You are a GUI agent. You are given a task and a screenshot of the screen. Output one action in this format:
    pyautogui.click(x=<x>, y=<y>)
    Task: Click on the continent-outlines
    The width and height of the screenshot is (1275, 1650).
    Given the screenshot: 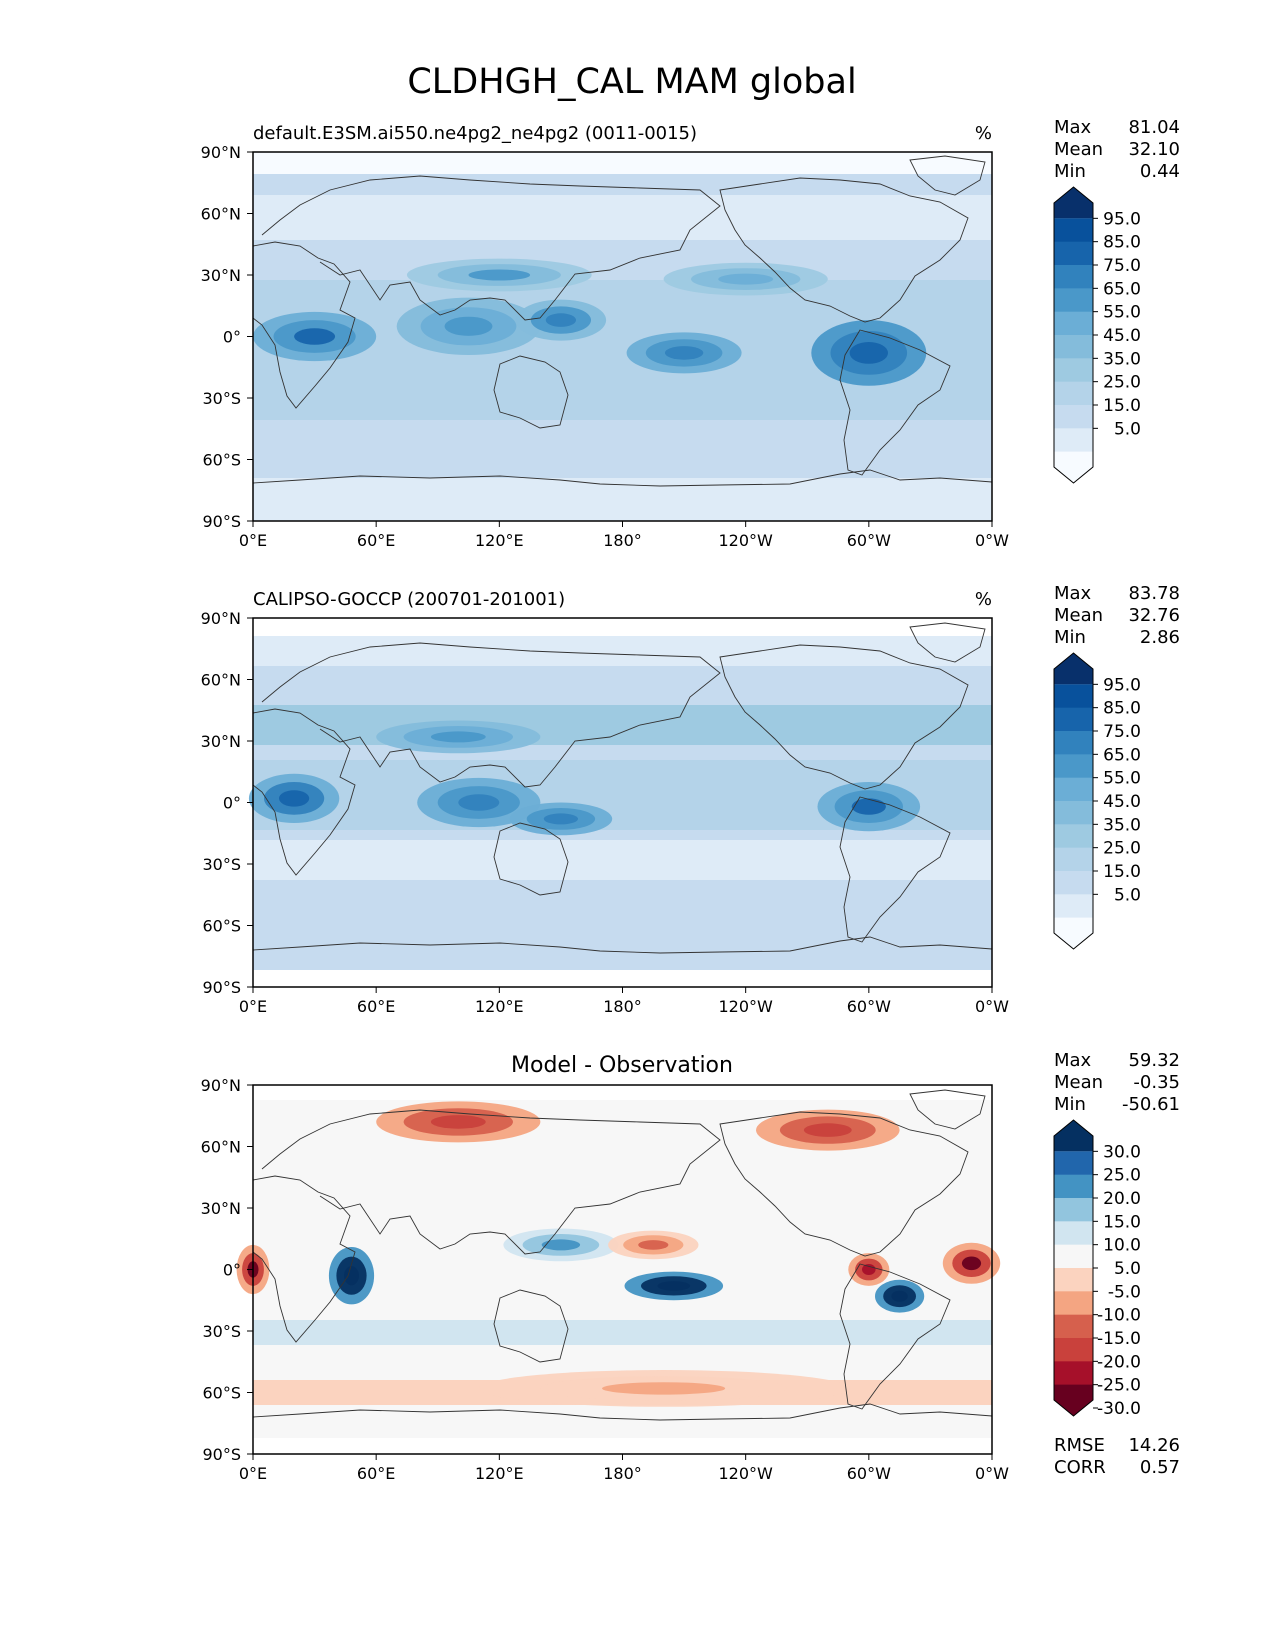 What is the action you would take?
    pyautogui.click(x=622, y=788)
    